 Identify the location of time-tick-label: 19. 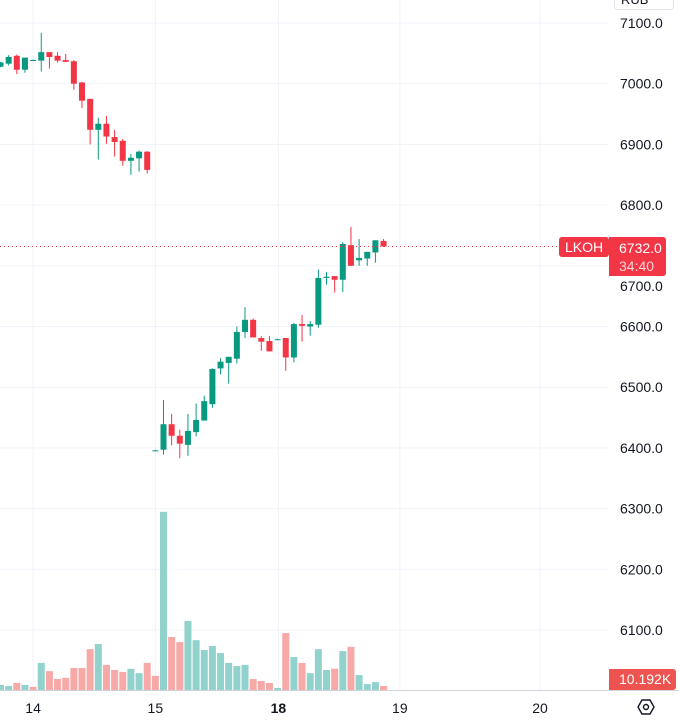
(400, 708).